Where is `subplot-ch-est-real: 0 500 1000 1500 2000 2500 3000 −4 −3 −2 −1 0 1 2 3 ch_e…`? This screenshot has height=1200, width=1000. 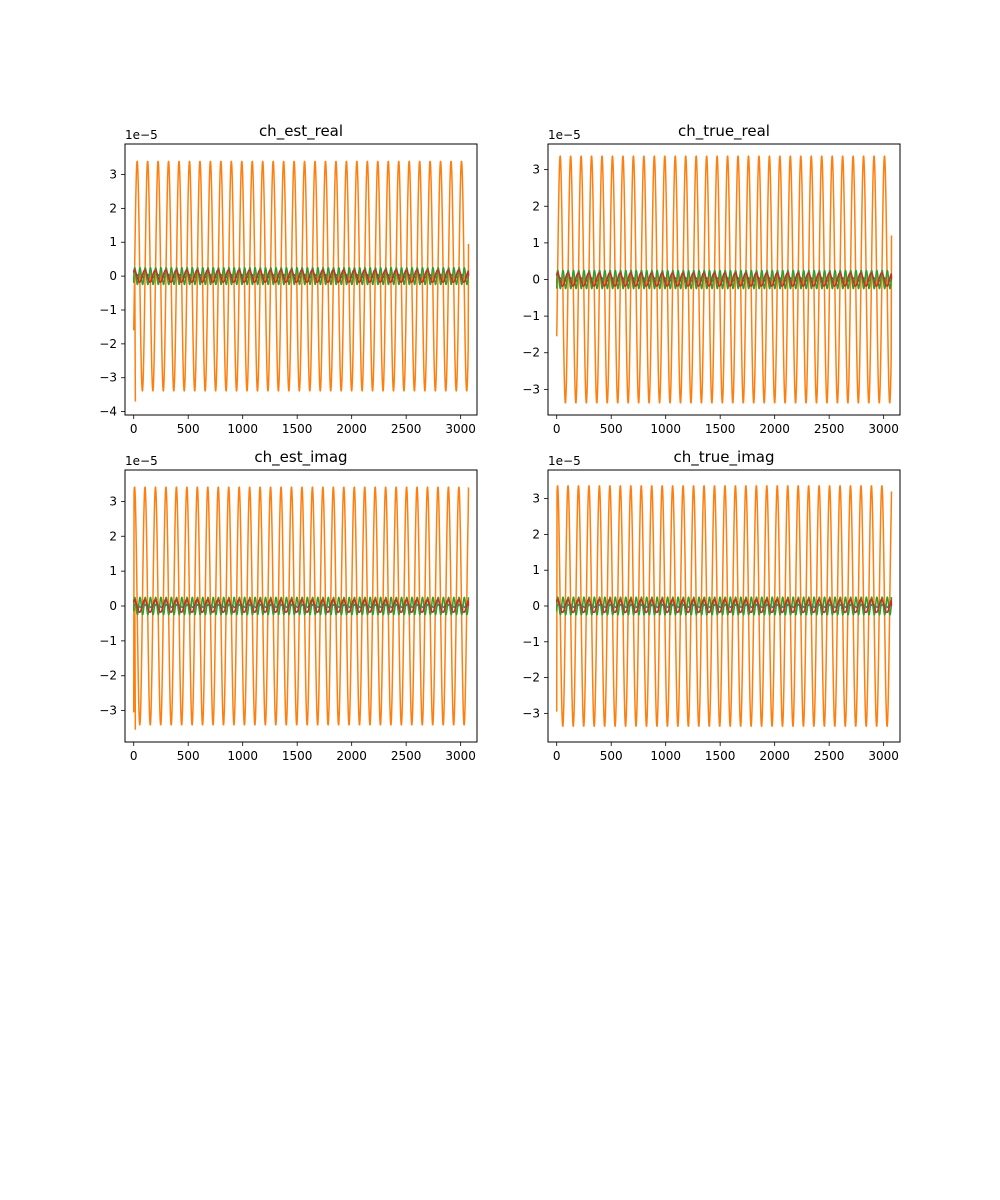 subplot-ch-est-real: 0 500 1000 1500 2000 2500 3000 −4 −3 −2 −1 0 1 2 3 ch_e… is located at coordinates (288, 279).